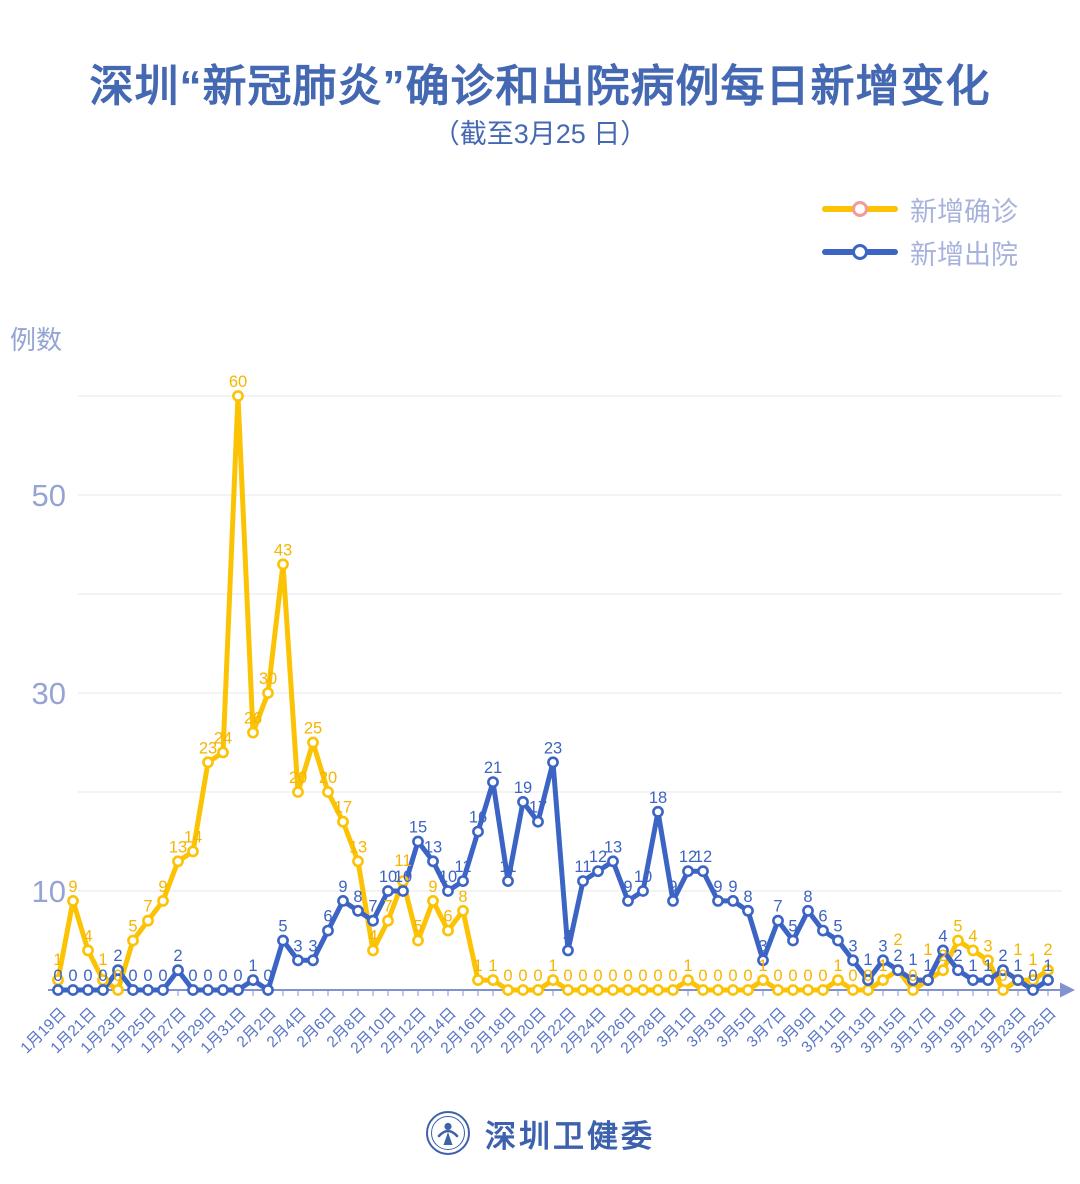 This screenshot has width=1080, height=1184. I want to click on discharged-value-label: 3, so click(297, 946).